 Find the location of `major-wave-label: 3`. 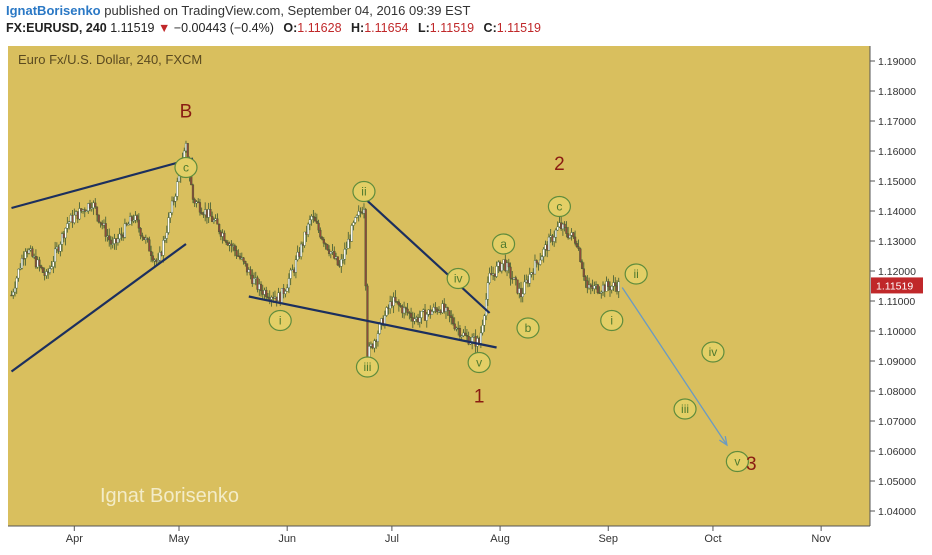

major-wave-label: 3 is located at coordinates (751, 464).